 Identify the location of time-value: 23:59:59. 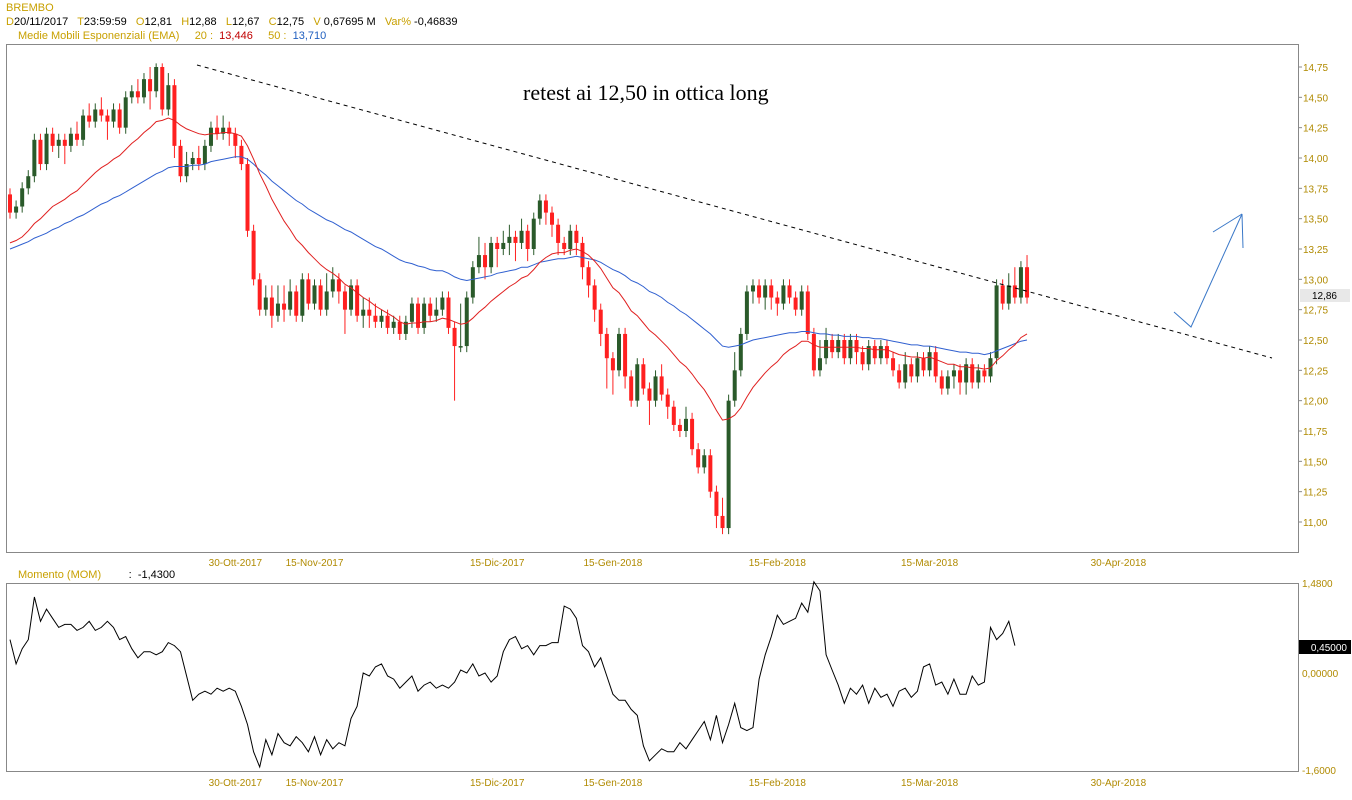
(105, 22).